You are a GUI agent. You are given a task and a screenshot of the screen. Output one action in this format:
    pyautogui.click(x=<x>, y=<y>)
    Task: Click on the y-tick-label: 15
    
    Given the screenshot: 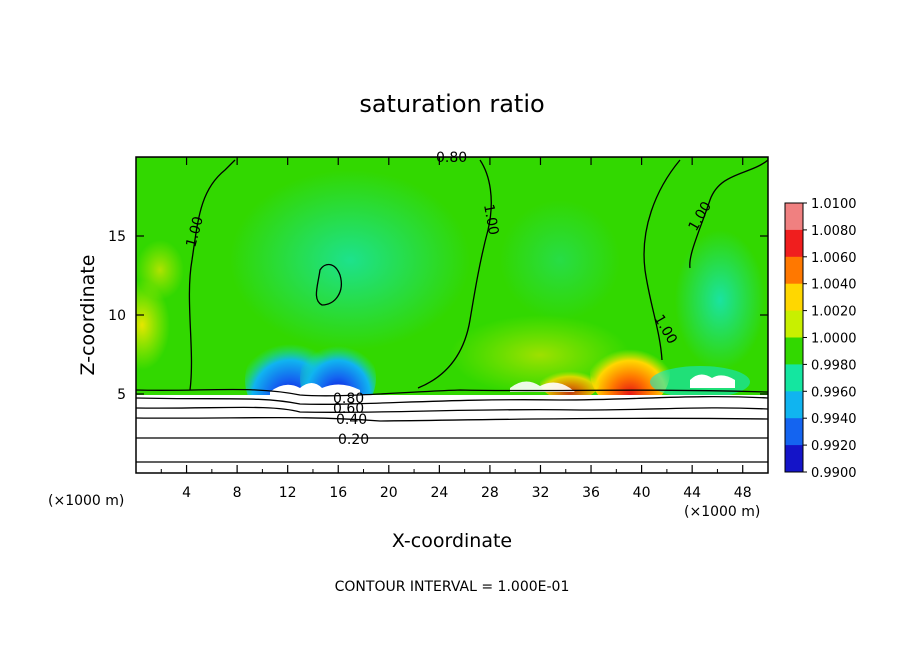 What is the action you would take?
    pyautogui.click(x=117, y=237)
    